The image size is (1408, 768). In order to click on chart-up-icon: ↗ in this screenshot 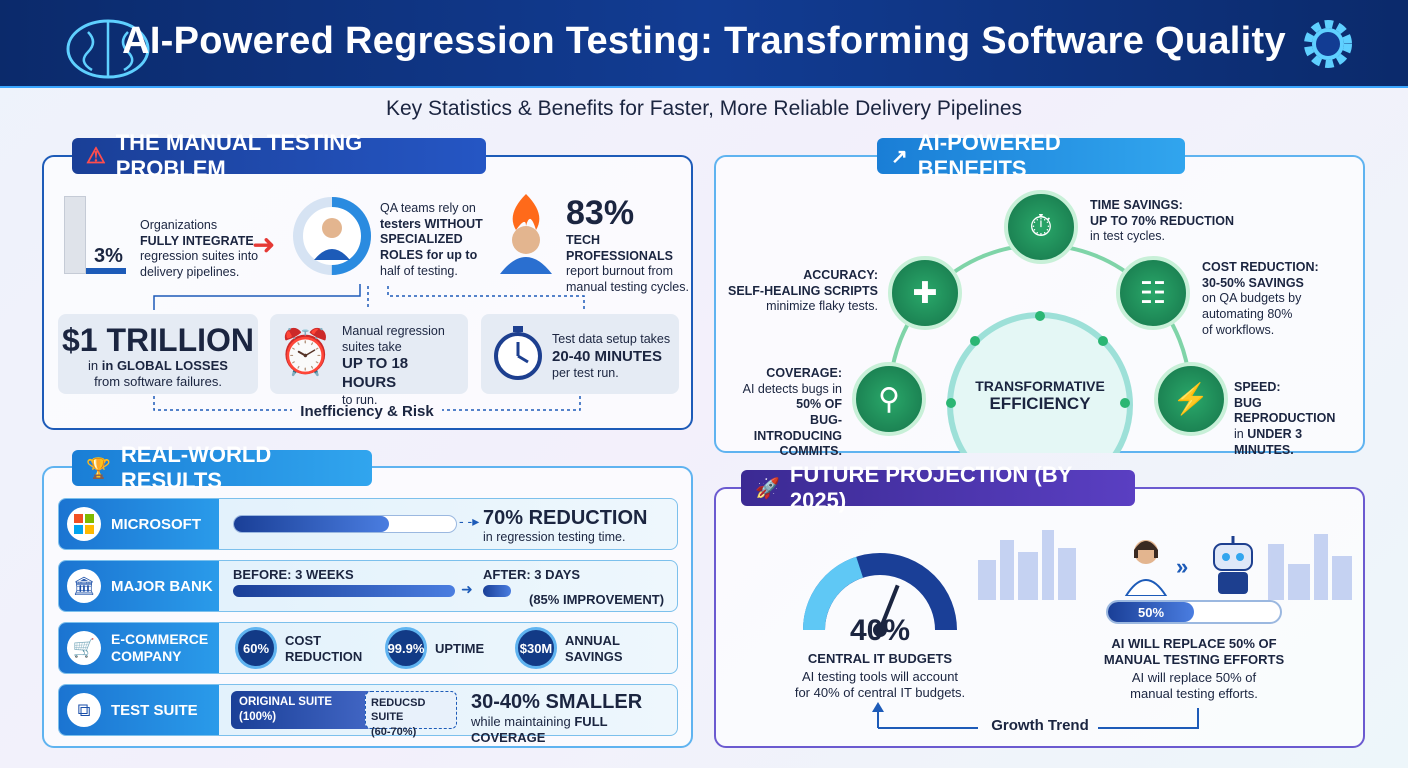, I will do `click(899, 156)`.